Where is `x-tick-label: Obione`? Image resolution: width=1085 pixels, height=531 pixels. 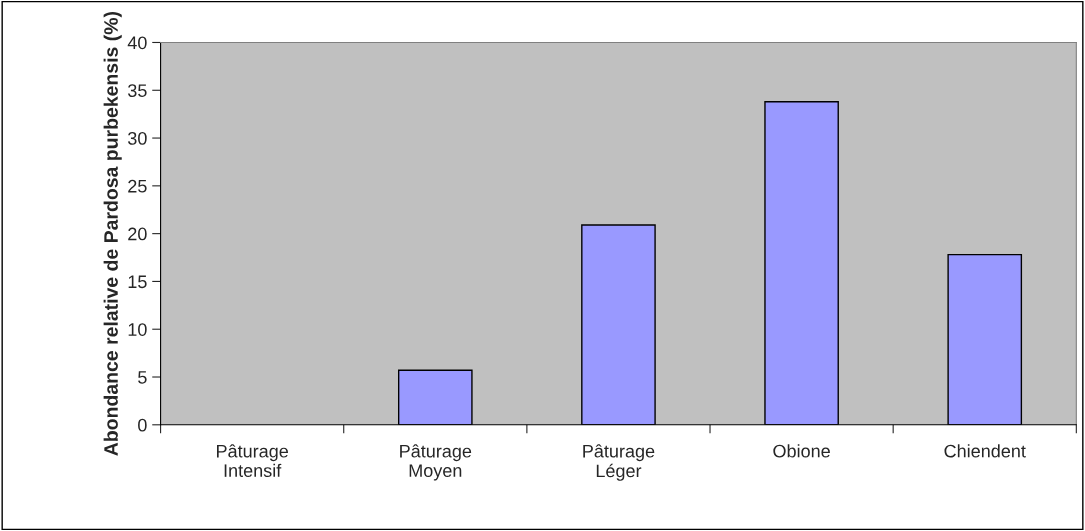
x-tick-label: Obione is located at coordinates (801, 451).